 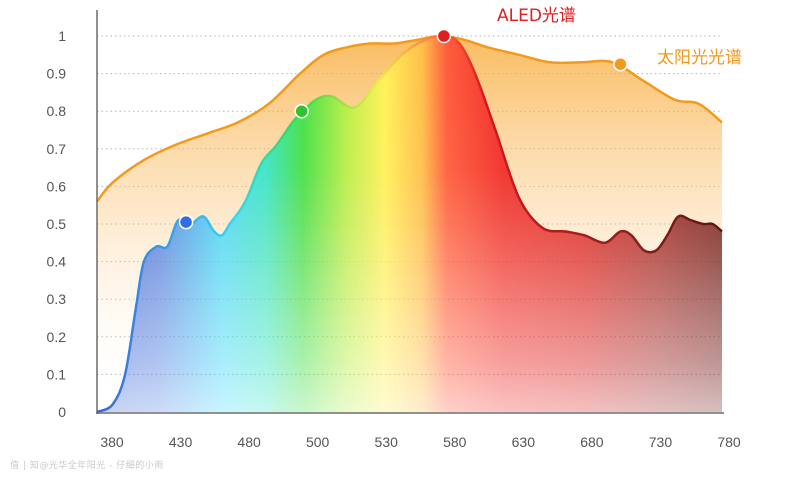 I want to click on y-axis: 0 0.1 0.2 0.3 0.4 0.5 0.6 0.7 0.8 0.9 1, so click(x=57, y=224).